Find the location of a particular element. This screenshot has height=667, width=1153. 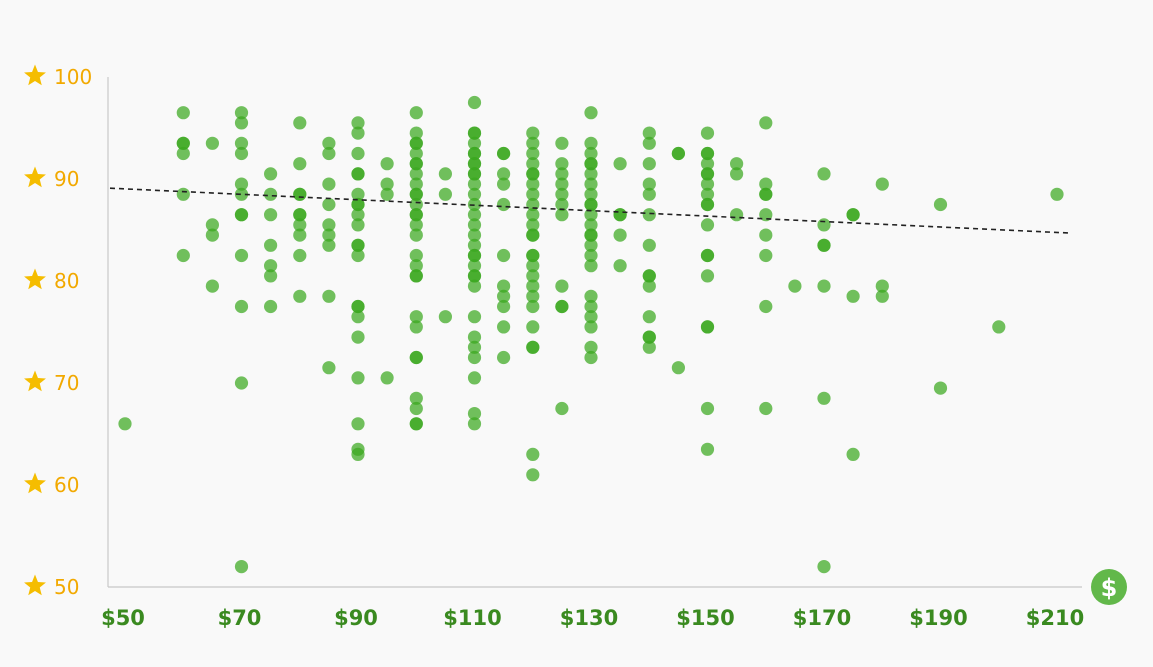

y-tick: 80 is located at coordinates (51, 280).